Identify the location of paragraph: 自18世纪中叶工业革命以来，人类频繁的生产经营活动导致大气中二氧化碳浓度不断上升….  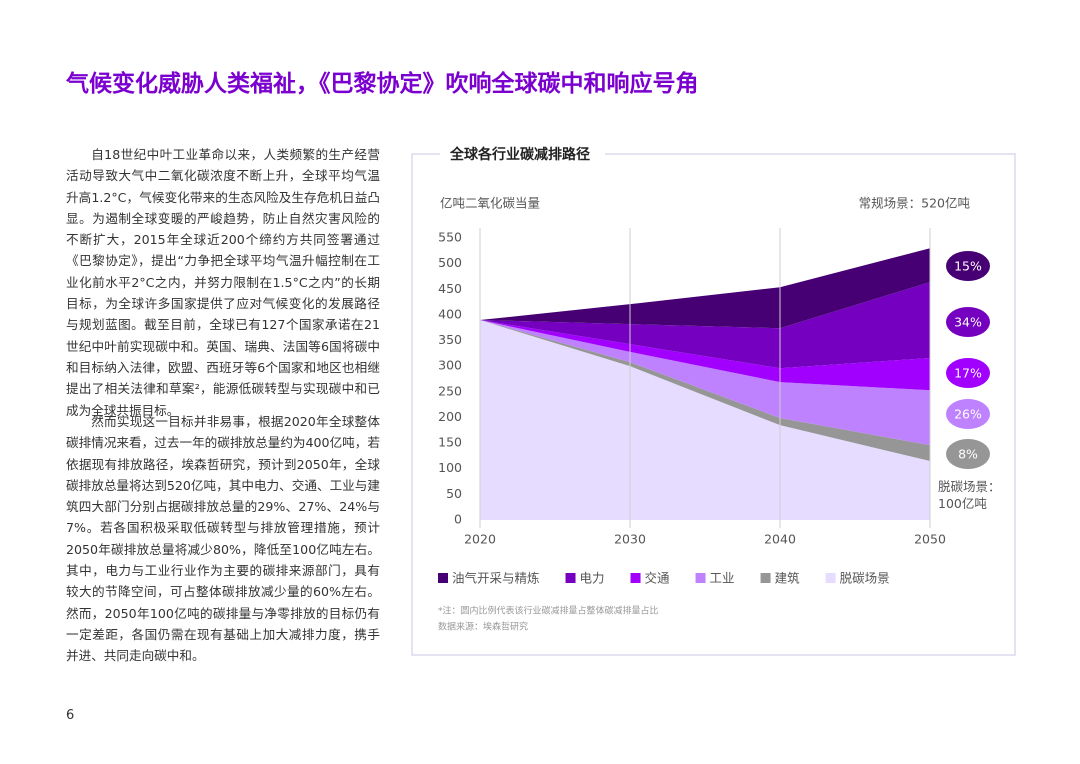
(223, 282).